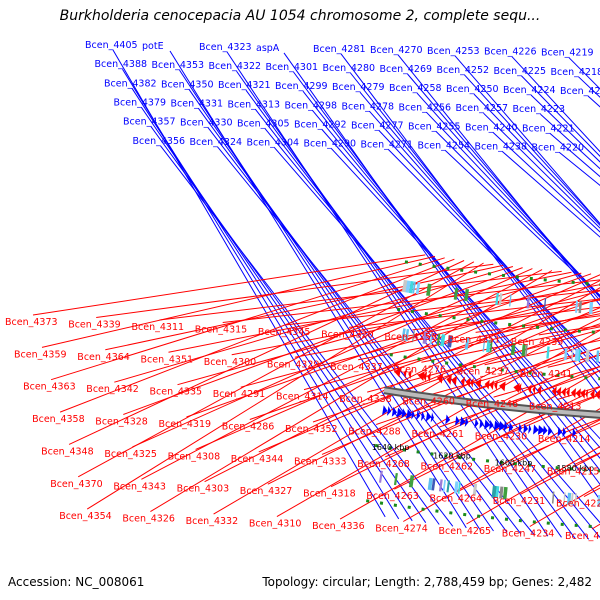 The image size is (600, 600). What do you see at coordinates (452, 456) in the screenshot?
I see `kbp-scale-label: 1620 kbp` at bounding box center [452, 456].